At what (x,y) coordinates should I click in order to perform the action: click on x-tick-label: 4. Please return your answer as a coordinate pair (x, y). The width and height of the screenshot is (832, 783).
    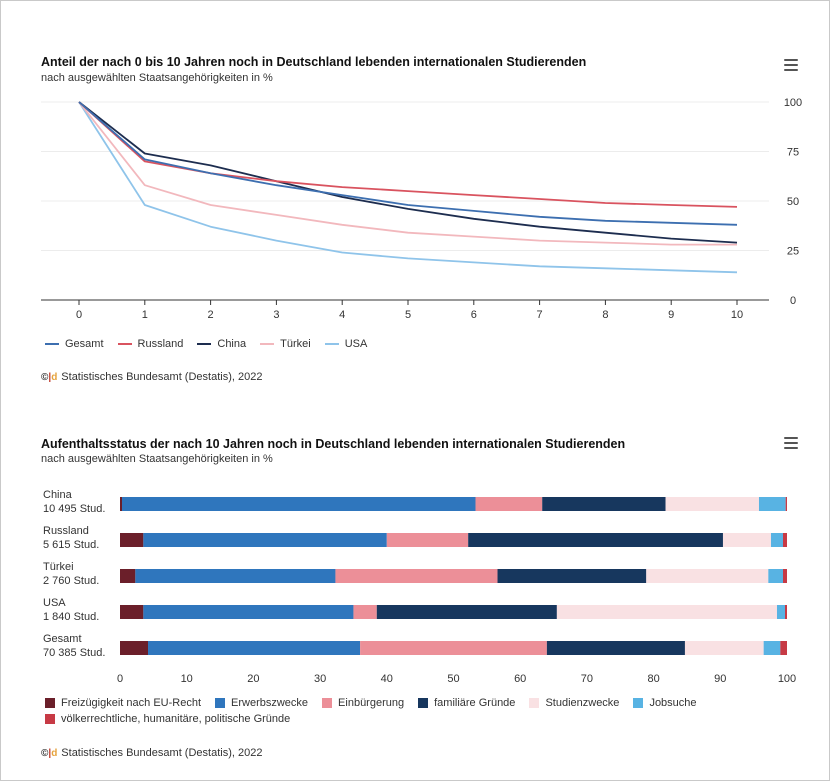
    Looking at the image, I should click on (342, 315).